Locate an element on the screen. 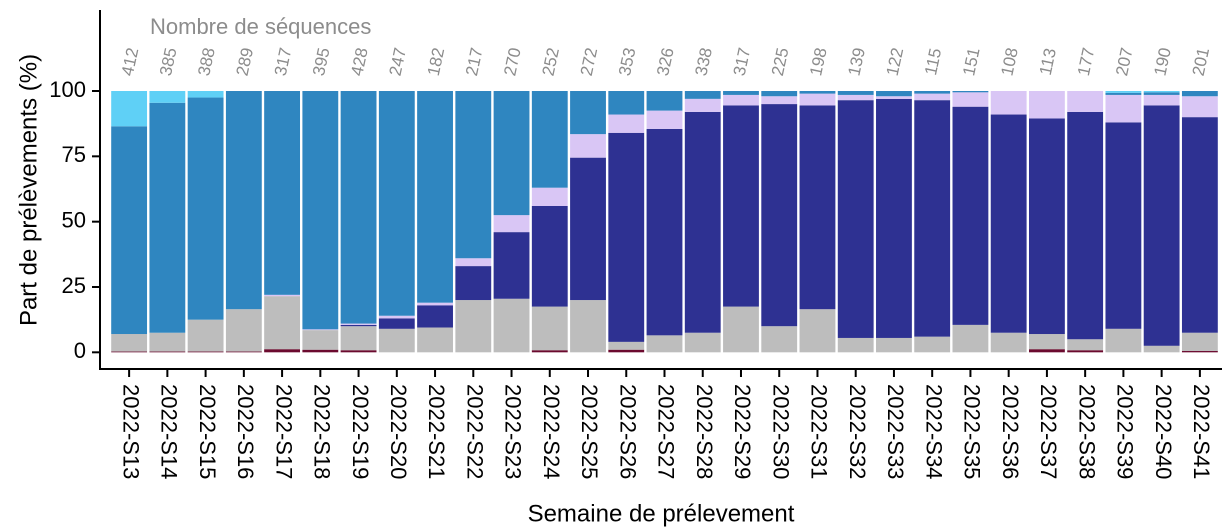  count-label: 395 is located at coordinates (321, 62).